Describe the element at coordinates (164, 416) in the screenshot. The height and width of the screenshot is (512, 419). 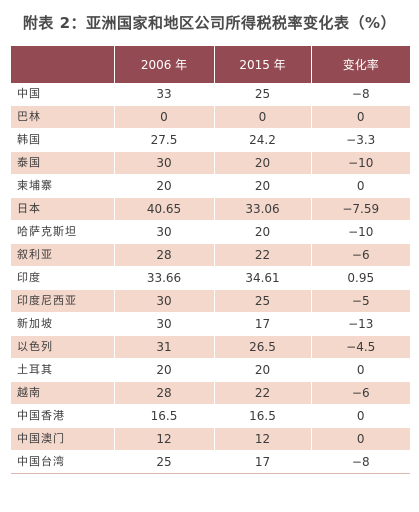
I see `rate-2006-cell: 16.5` at that location.